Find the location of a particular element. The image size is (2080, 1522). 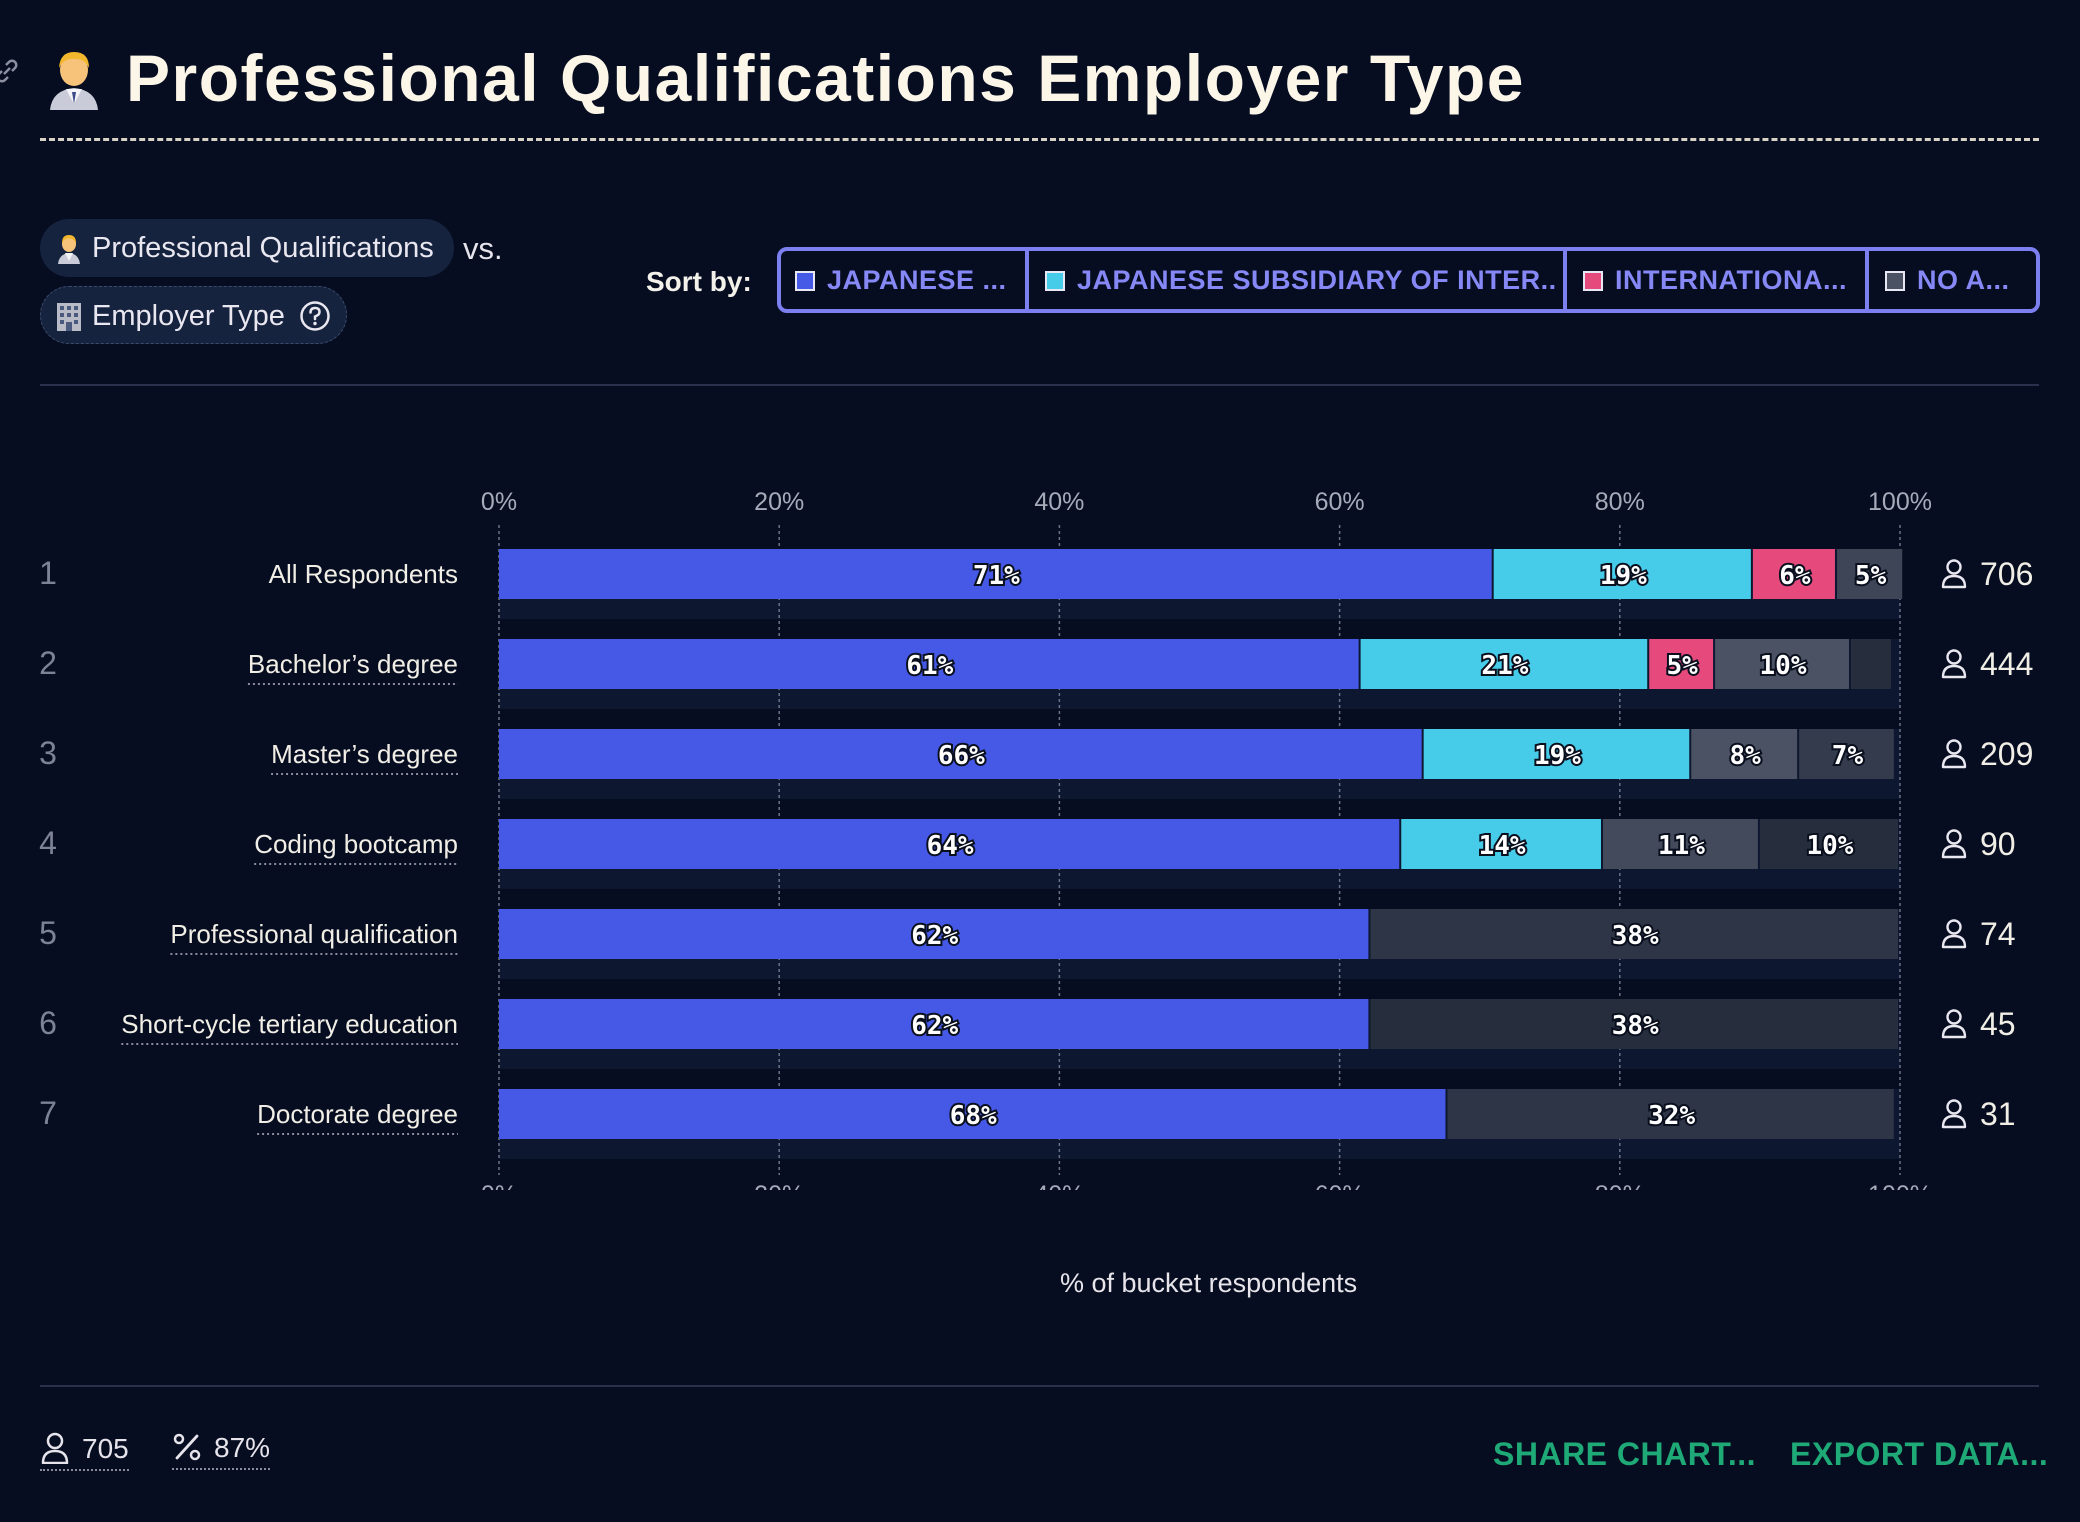

x-tick-label-top: 100% is located at coordinates (1900, 502).